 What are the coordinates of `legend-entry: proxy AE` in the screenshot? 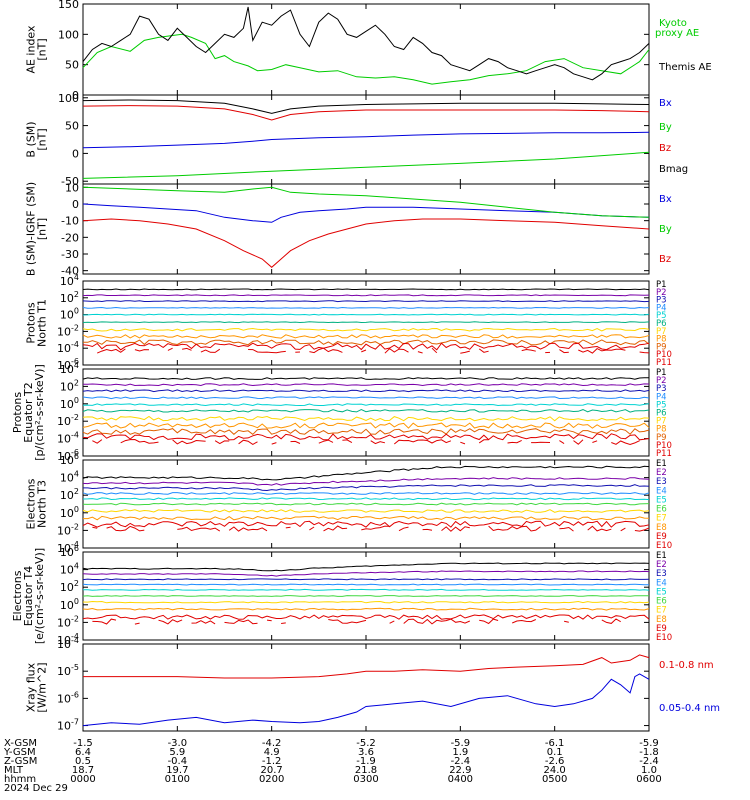 It's located at (677, 33).